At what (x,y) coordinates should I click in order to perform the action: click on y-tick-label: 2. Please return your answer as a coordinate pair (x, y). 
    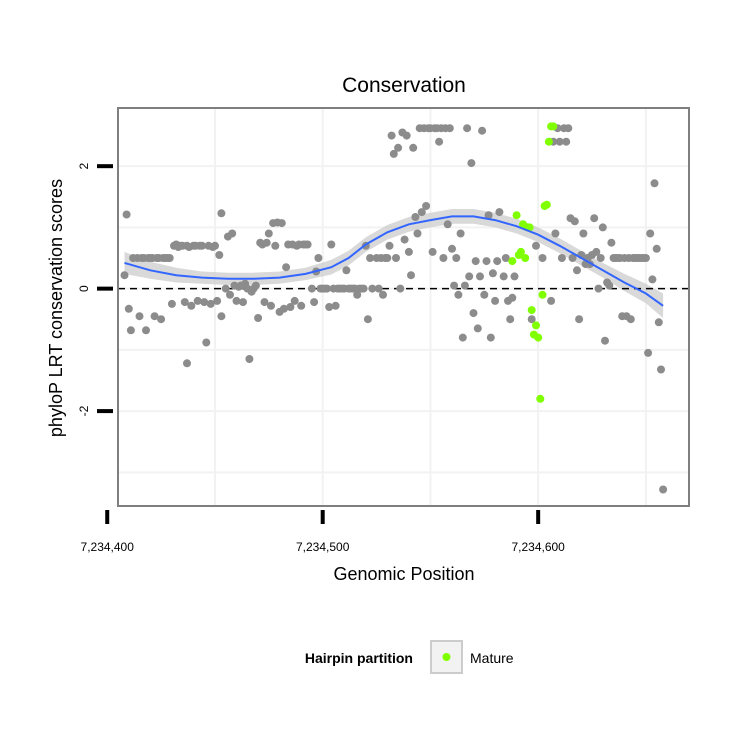
    Looking at the image, I should click on (84, 166).